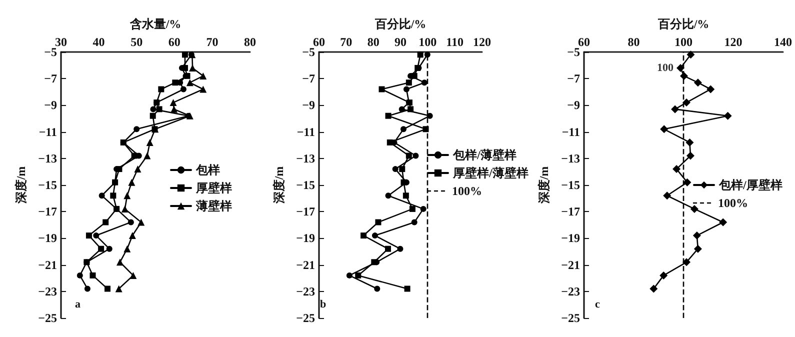 Image resolution: width=795 pixels, height=337 pixels. I want to click on legend-label: 包样/厚壁样, so click(750, 185).